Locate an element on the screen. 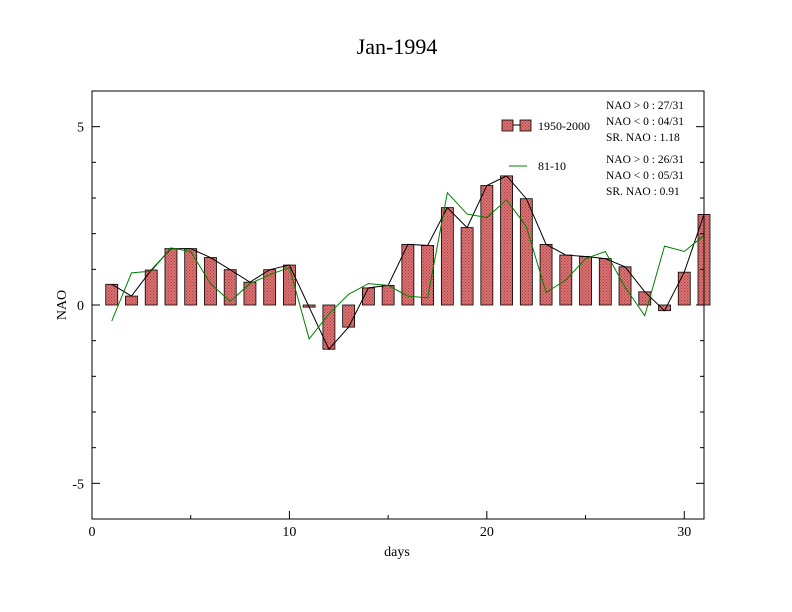 The width and height of the screenshot is (792, 612). x-tick-label-10: 10 is located at coordinates (289, 532).